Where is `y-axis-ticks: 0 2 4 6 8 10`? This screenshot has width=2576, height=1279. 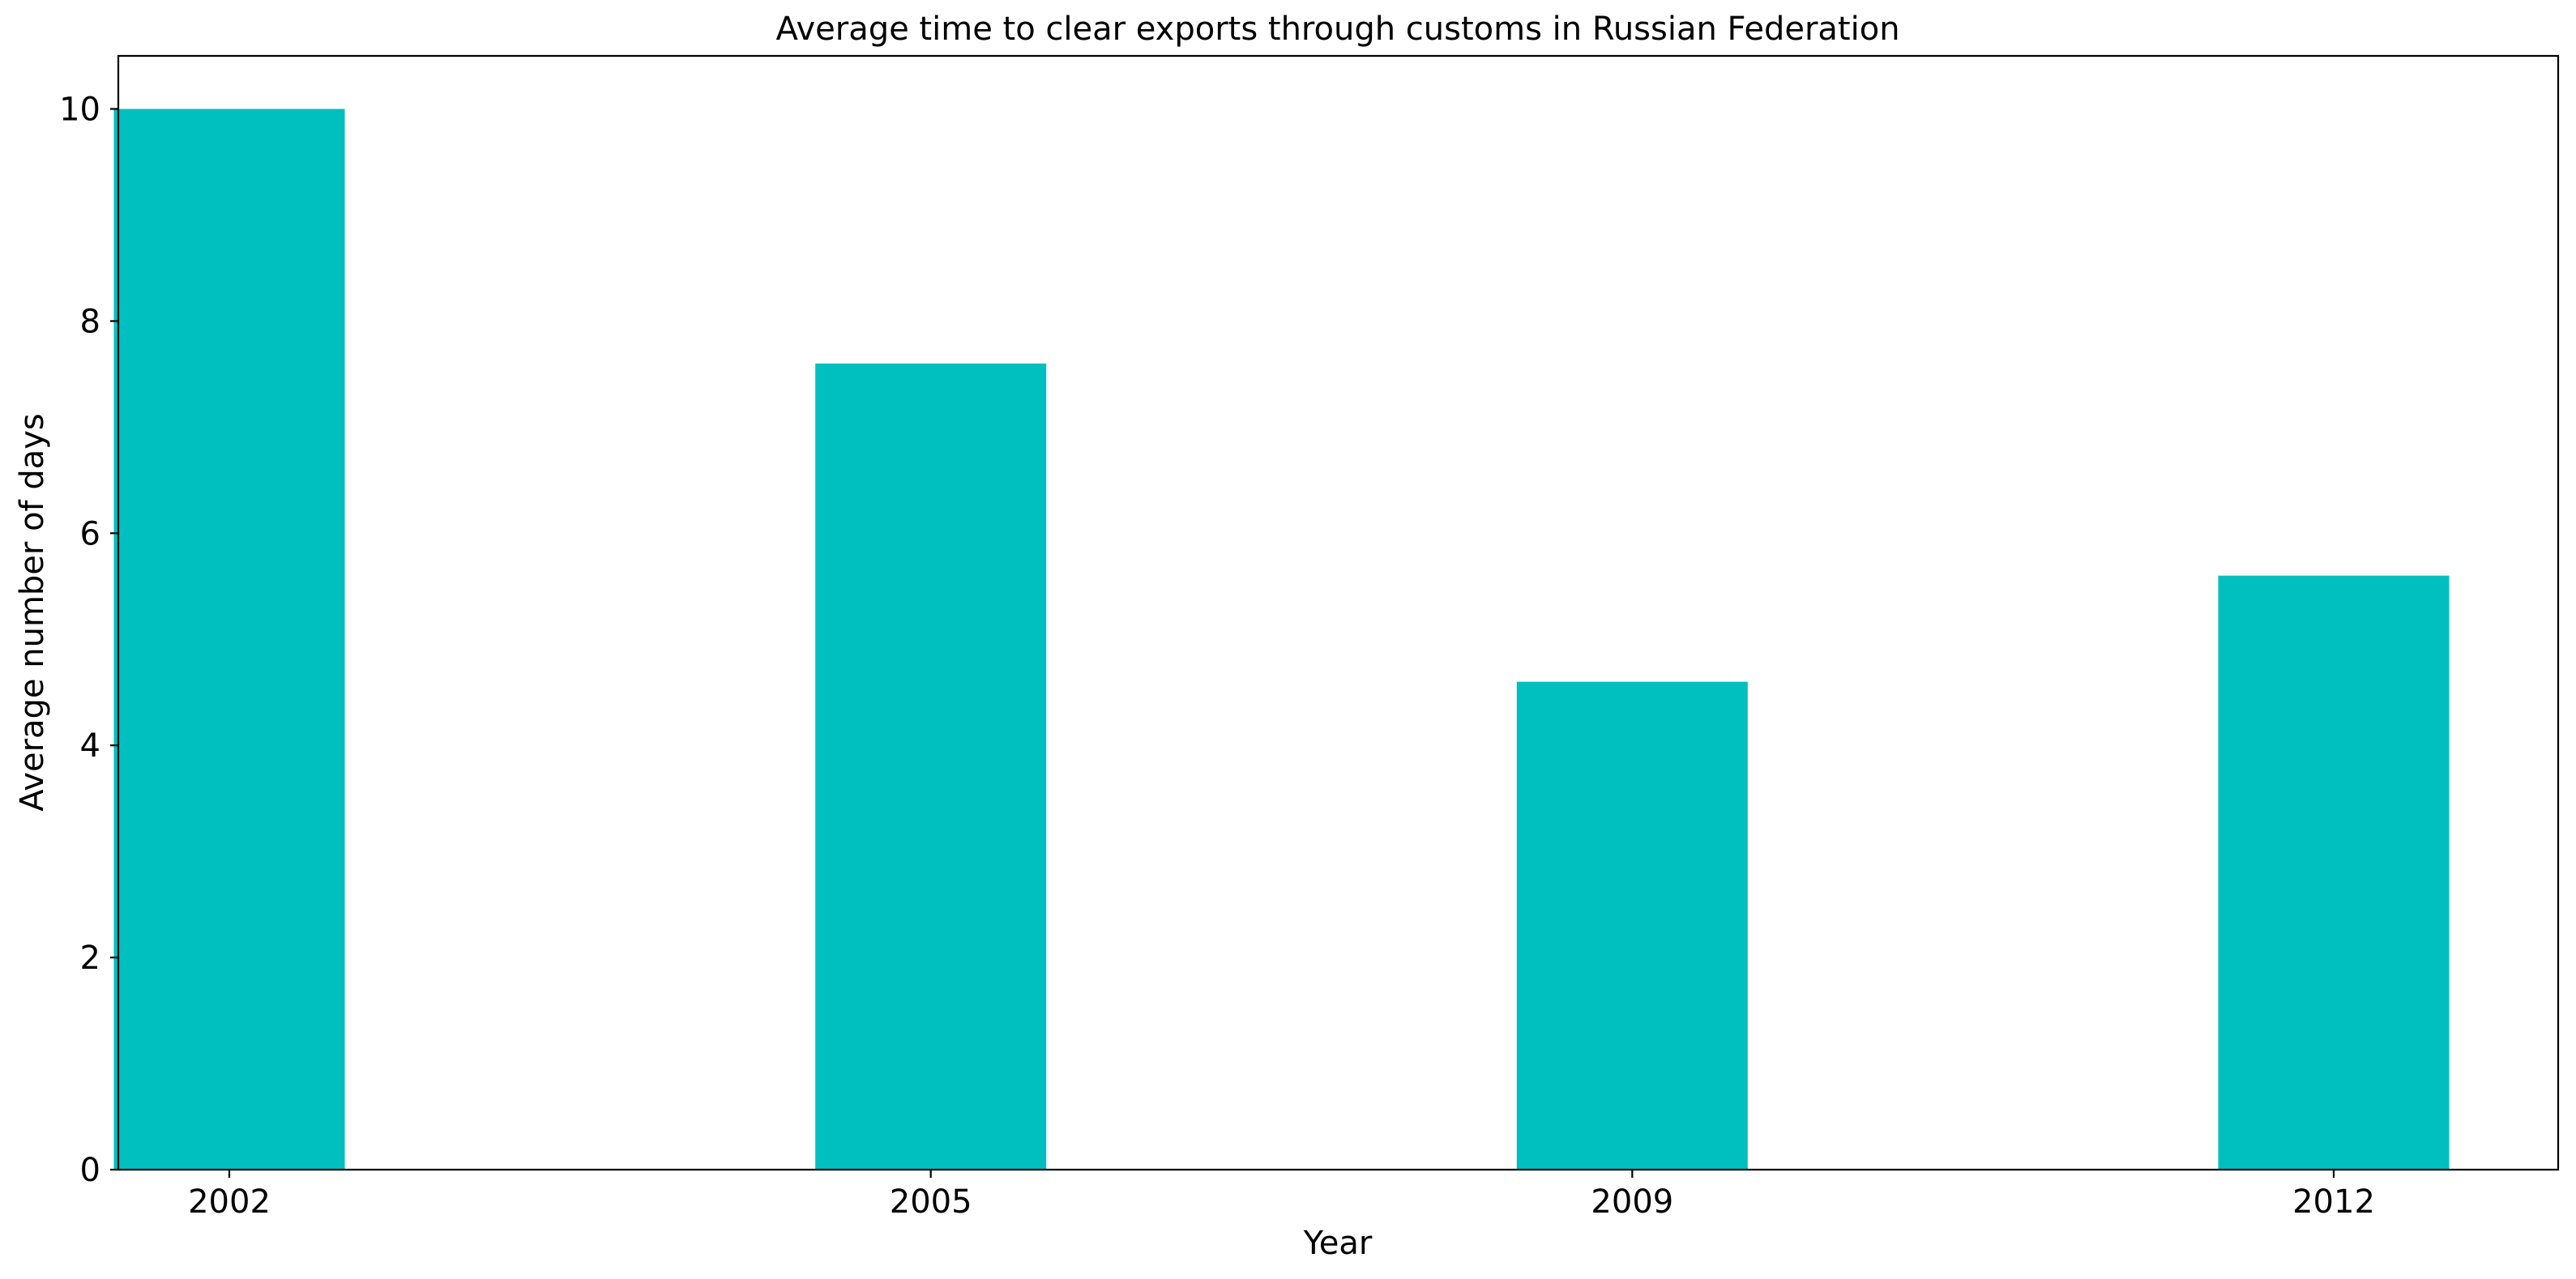
y-axis-ticks: 0 2 4 6 8 10 is located at coordinates (88, 640).